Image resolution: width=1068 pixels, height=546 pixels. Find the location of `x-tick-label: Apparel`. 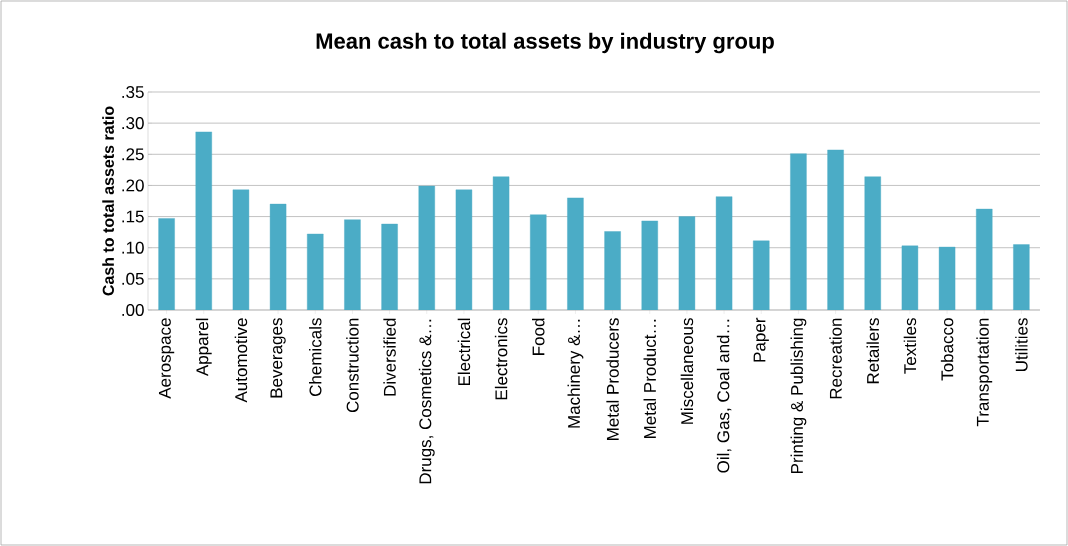

x-tick-label: Apparel is located at coordinates (203, 347).